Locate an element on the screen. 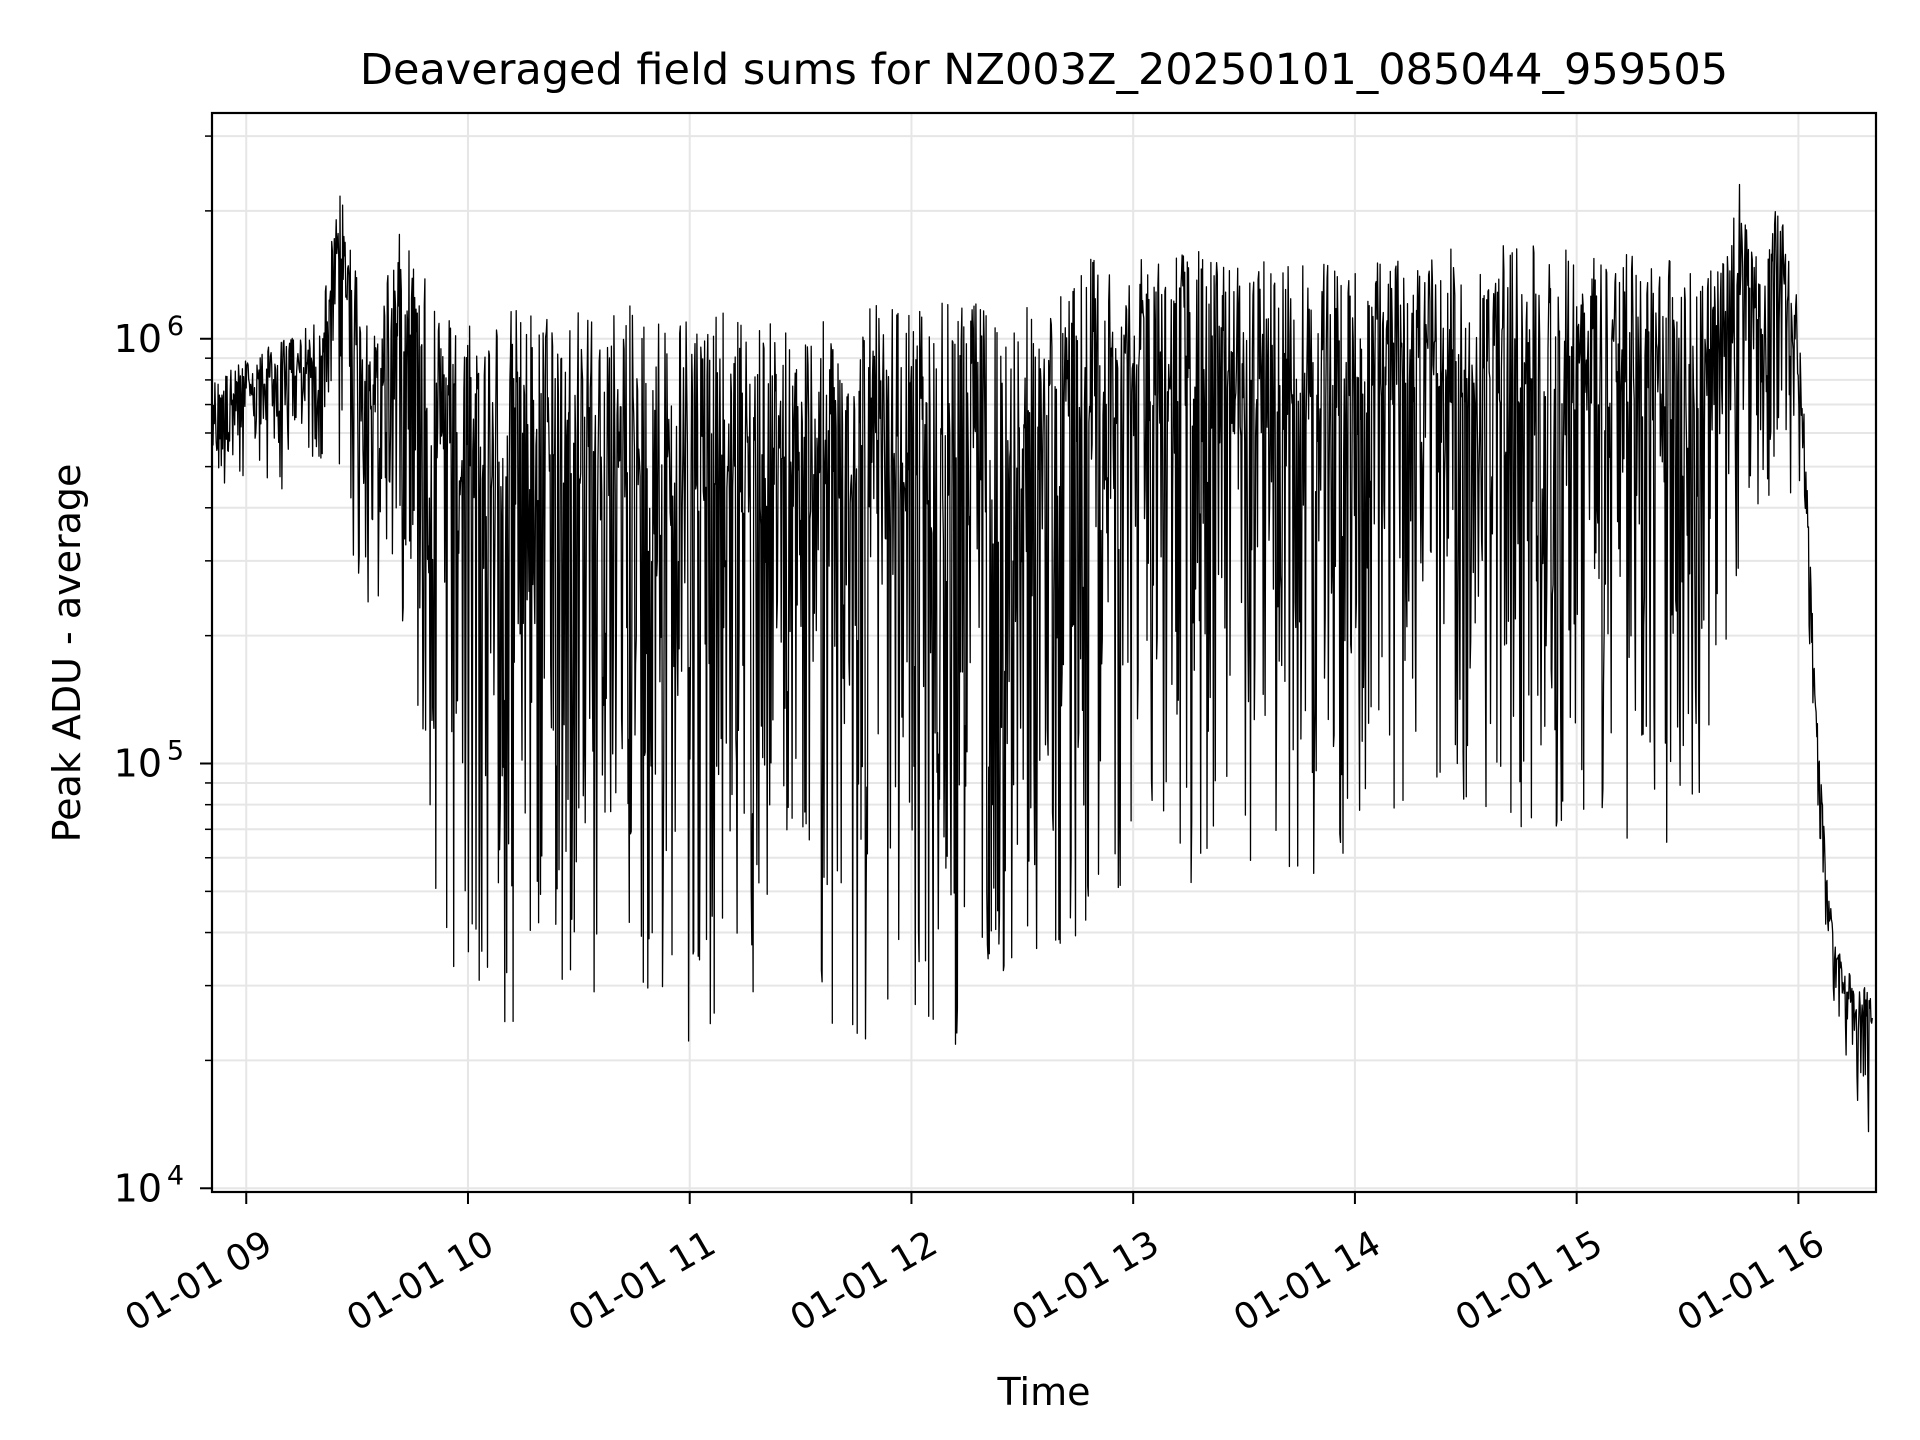  y-tick-exponent: 4 is located at coordinates (175, 1175).